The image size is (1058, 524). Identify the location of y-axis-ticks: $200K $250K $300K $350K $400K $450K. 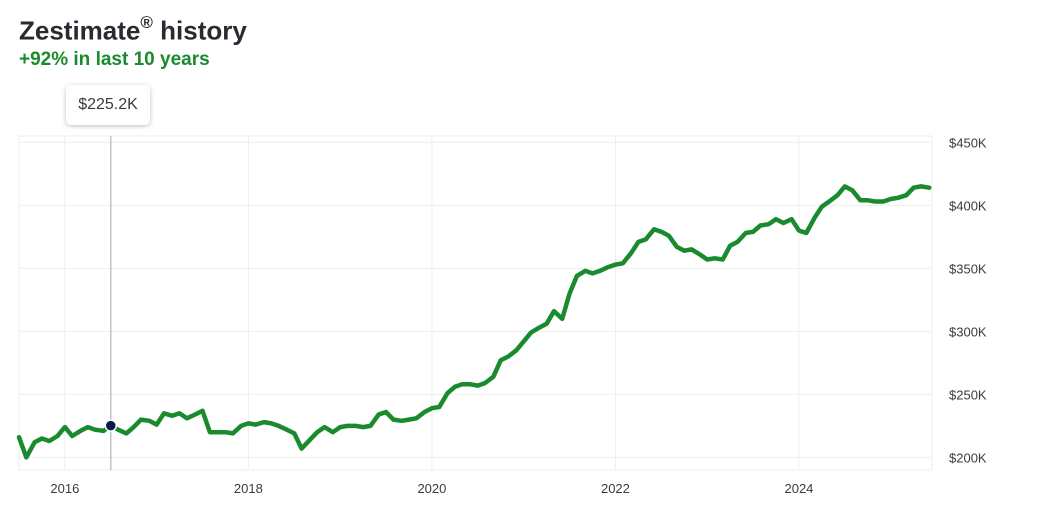
(968, 300).